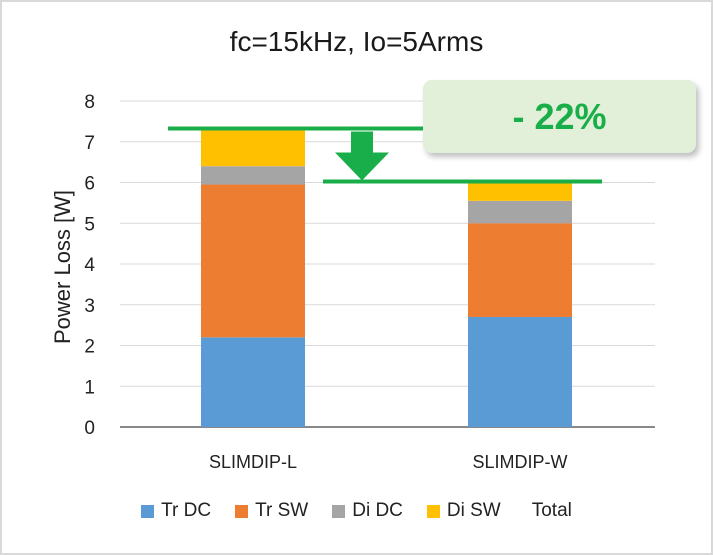 The width and height of the screenshot is (713, 555). What do you see at coordinates (89, 347) in the screenshot?
I see `y-tick-label: 2` at bounding box center [89, 347].